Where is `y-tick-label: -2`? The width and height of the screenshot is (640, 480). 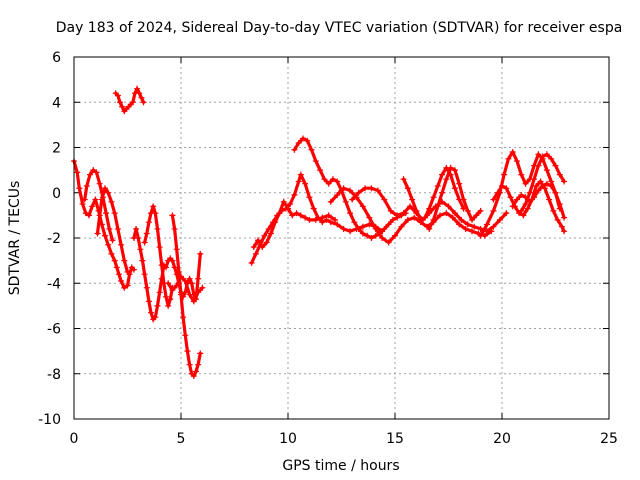 y-tick-label: -2 is located at coordinates (54, 239).